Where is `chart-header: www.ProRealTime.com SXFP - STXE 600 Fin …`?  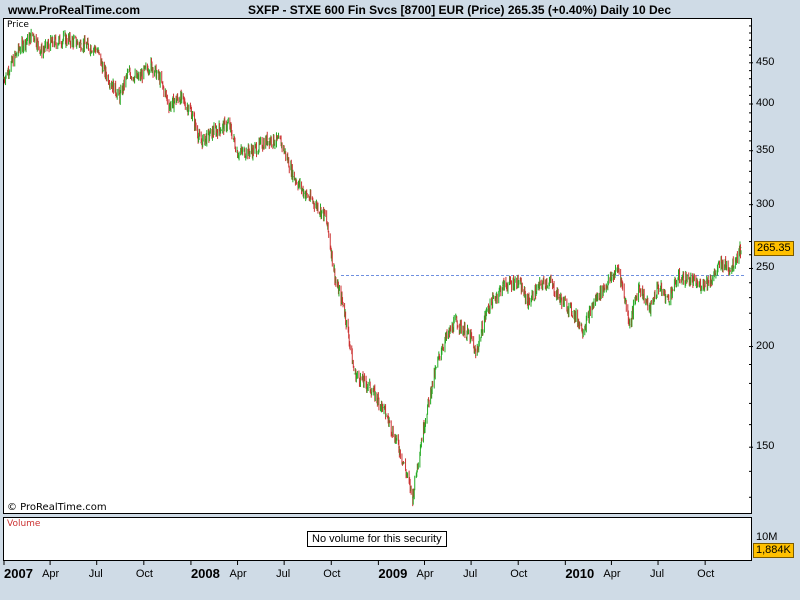
chart-header: www.ProRealTime.com SXFP - STXE 600 Fin … is located at coordinates (400, 9).